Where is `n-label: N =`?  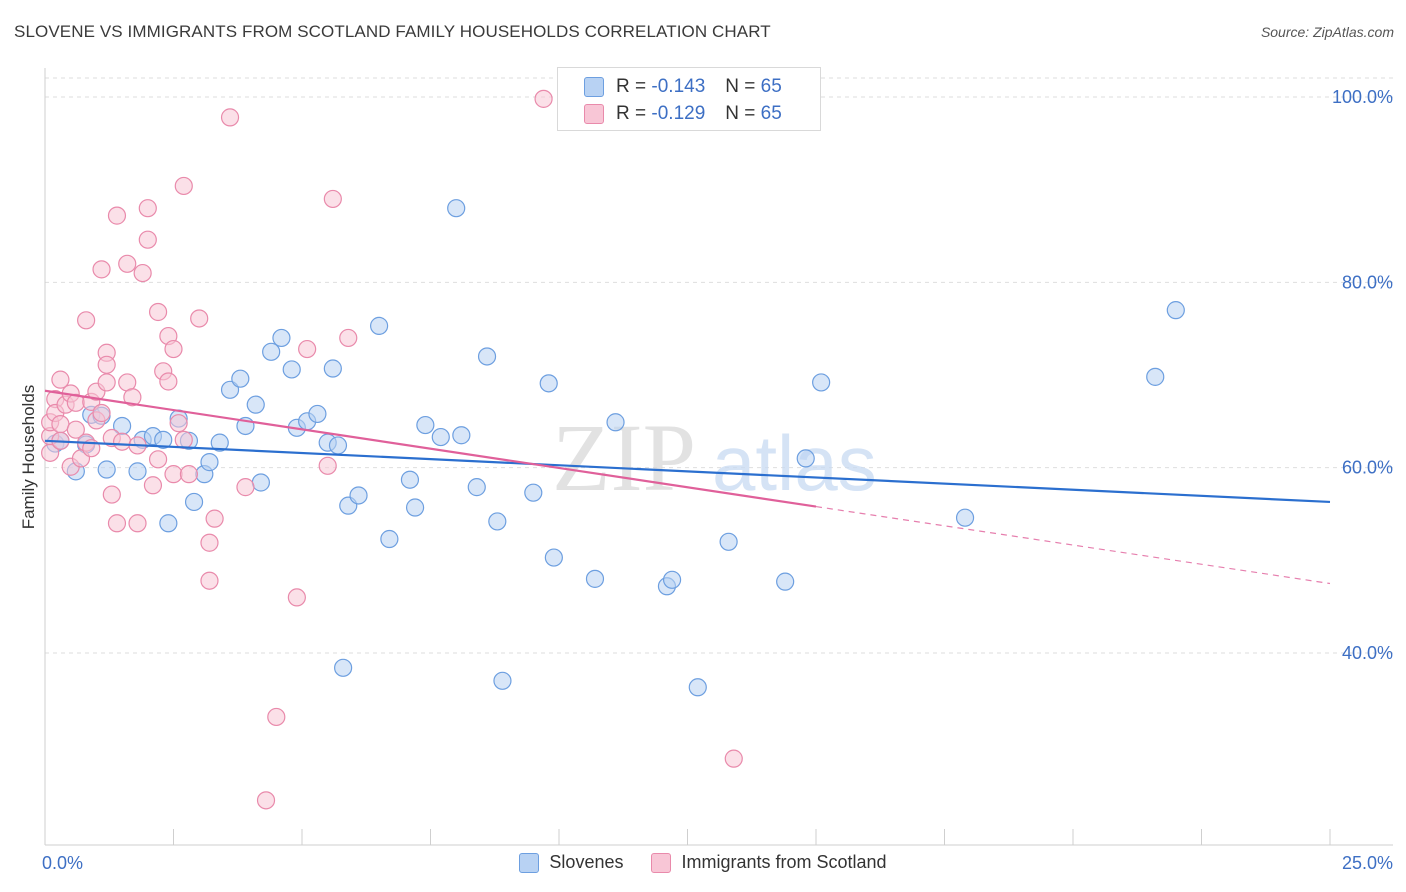
n-label: N = is located at coordinates (740, 86).